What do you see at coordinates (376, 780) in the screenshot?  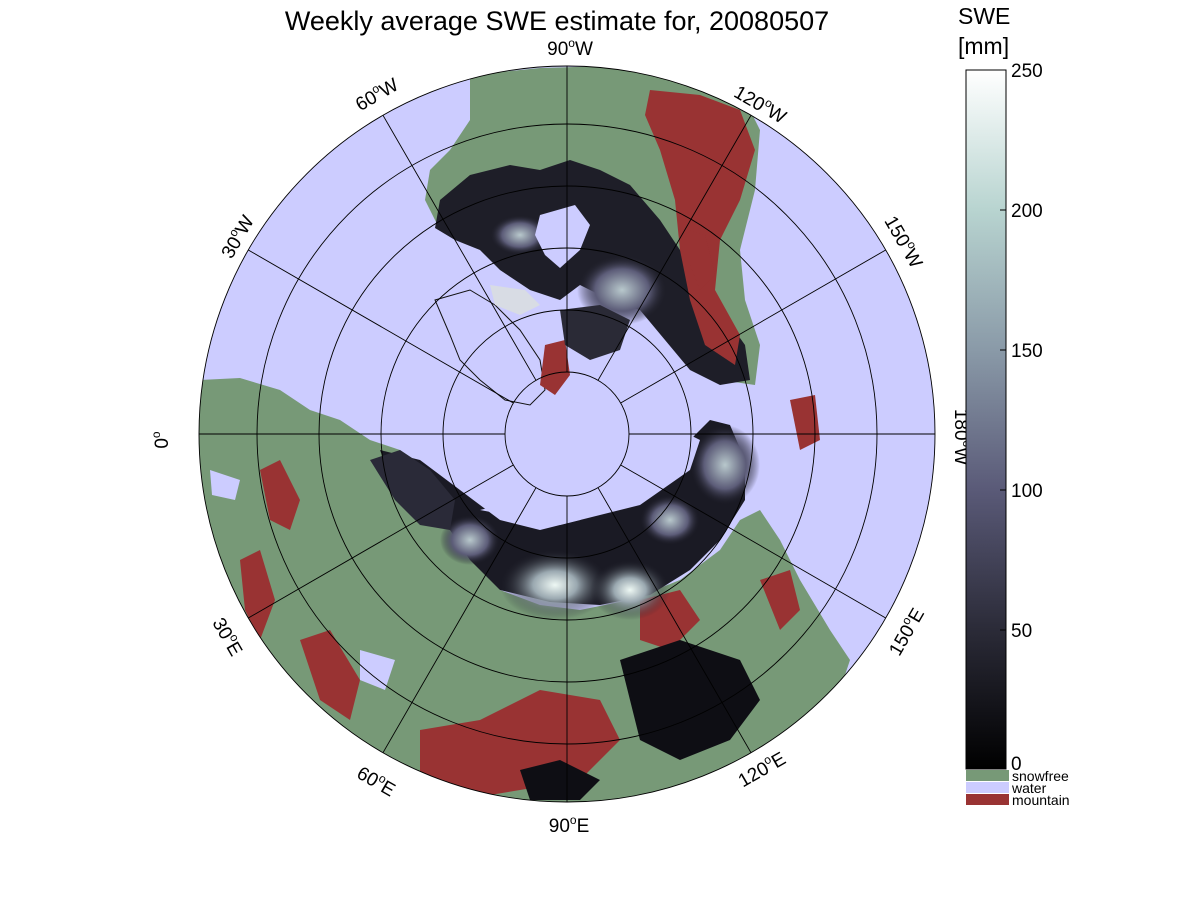 I see `lon-label-60e: 60oE` at bounding box center [376, 780].